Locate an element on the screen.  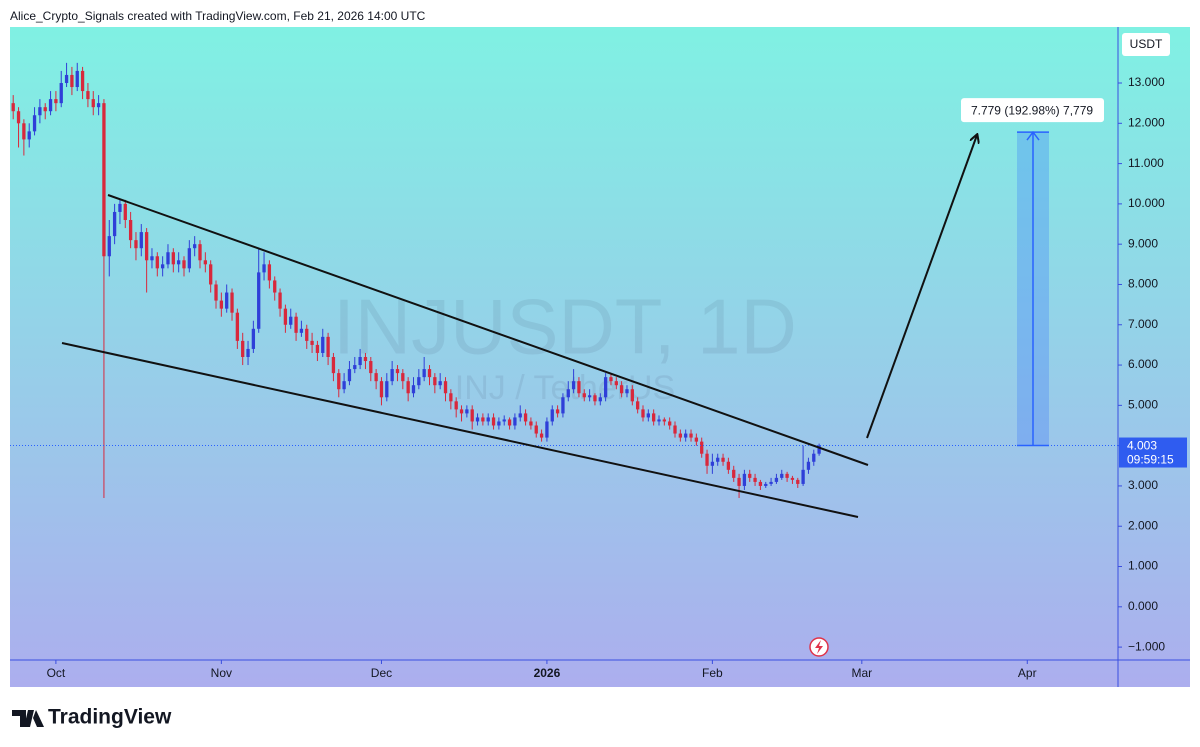
y-tick-label: 0.000 is located at coordinates (1143, 606).